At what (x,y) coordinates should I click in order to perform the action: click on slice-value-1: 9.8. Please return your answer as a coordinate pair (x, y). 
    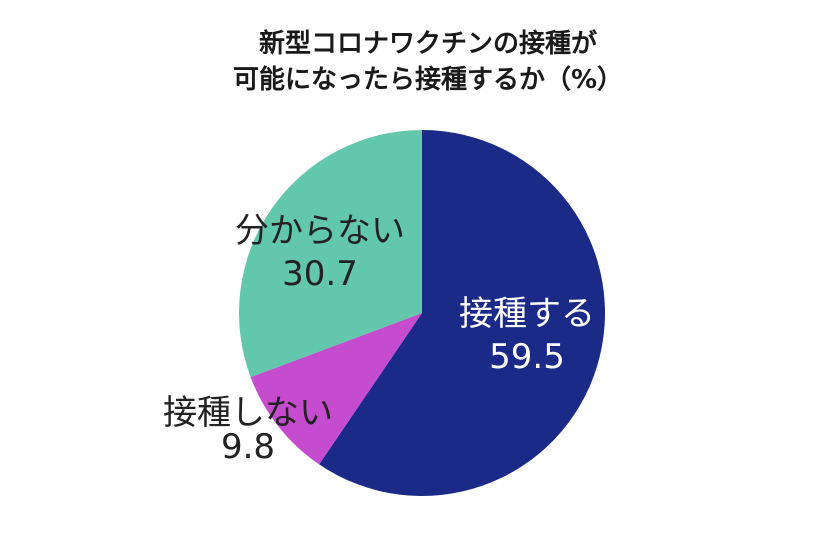
    Looking at the image, I should click on (248, 447).